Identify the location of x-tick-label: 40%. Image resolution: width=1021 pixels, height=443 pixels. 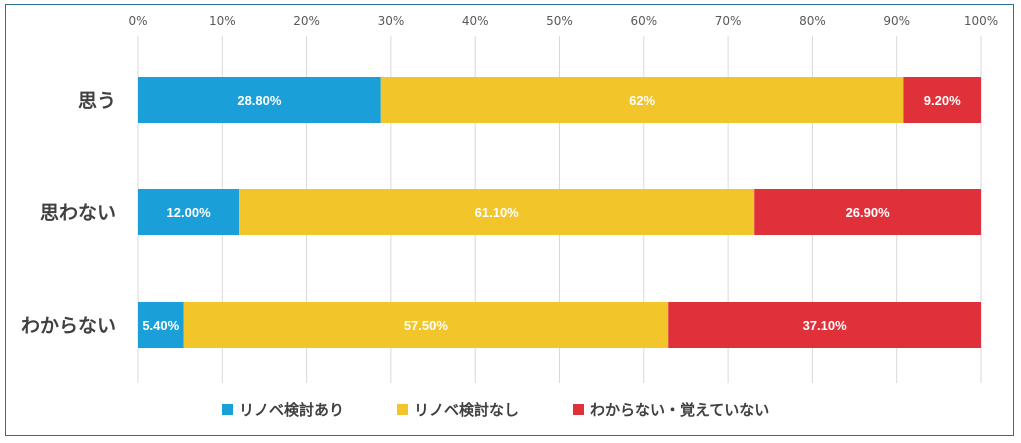
(475, 21).